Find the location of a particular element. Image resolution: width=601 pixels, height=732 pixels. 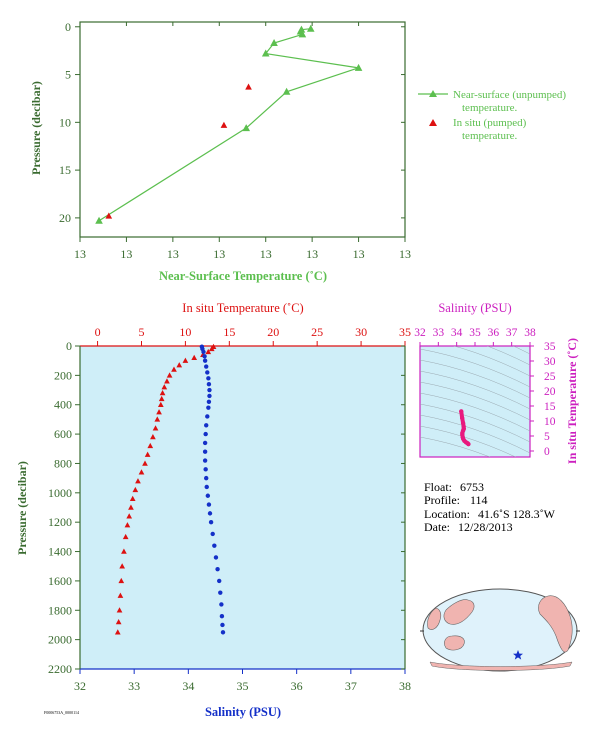

world-map is located at coordinates (500, 630).